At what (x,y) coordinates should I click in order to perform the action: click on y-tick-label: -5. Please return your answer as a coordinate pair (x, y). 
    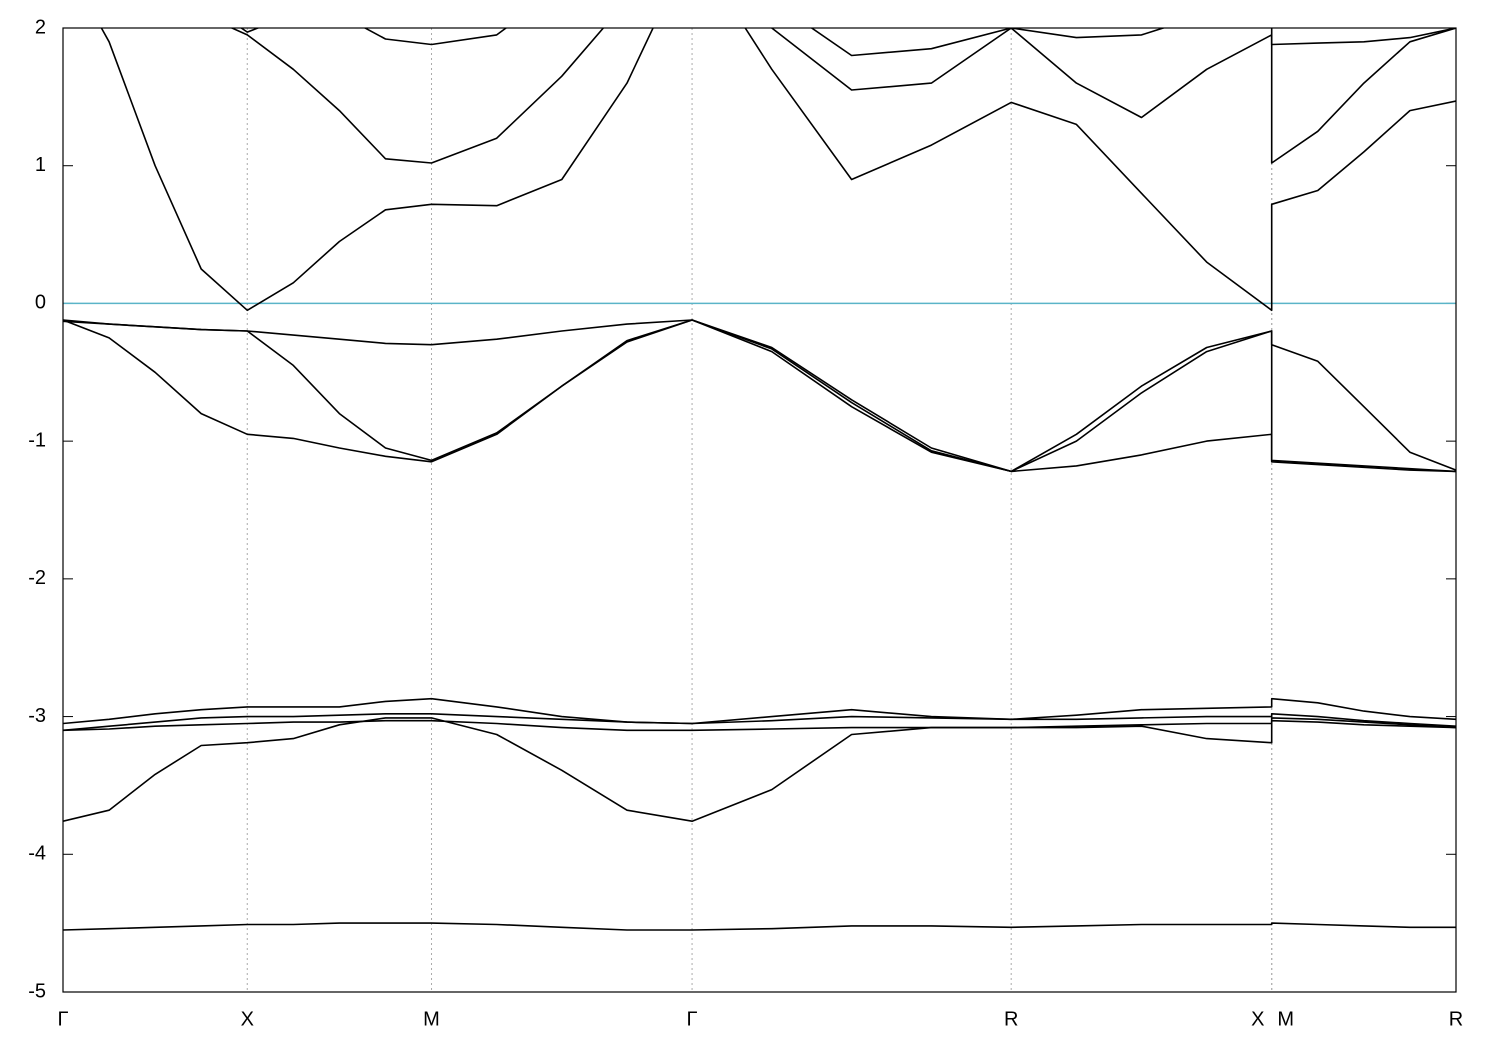
    Looking at the image, I should click on (37, 991).